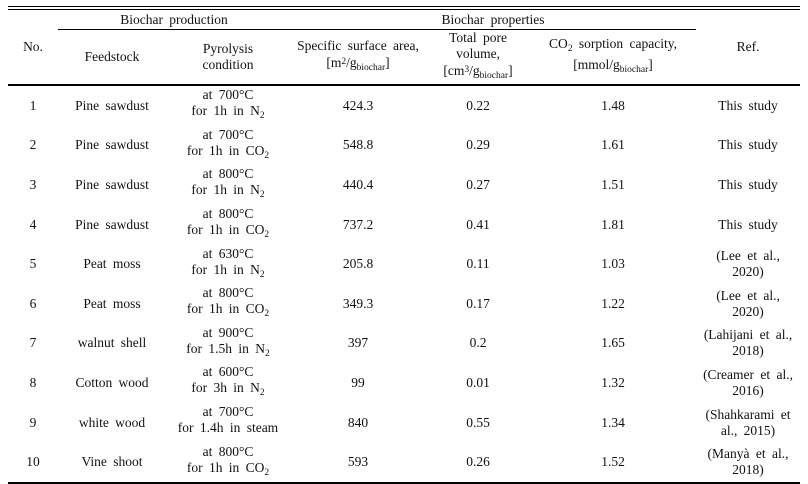 This screenshot has width=808, height=484. I want to click on pyrolysis-label-line1: Pyrolysis, so click(228, 48).